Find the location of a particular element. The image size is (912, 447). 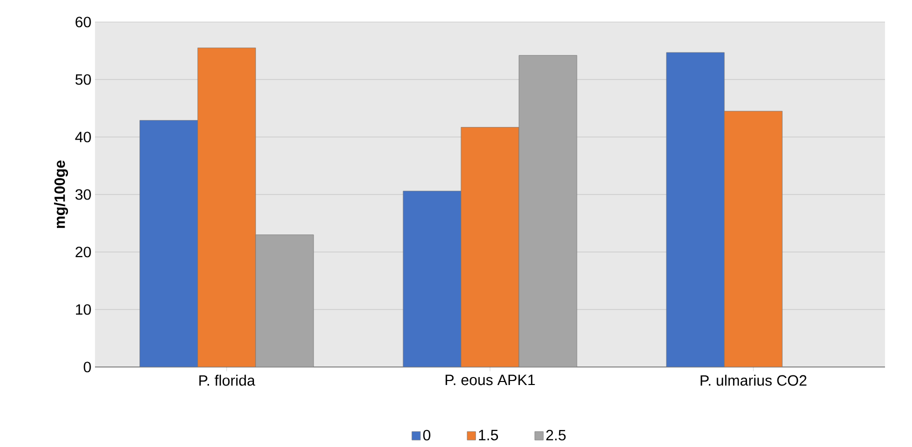

y-tick-label: 50 is located at coordinates (83, 79).